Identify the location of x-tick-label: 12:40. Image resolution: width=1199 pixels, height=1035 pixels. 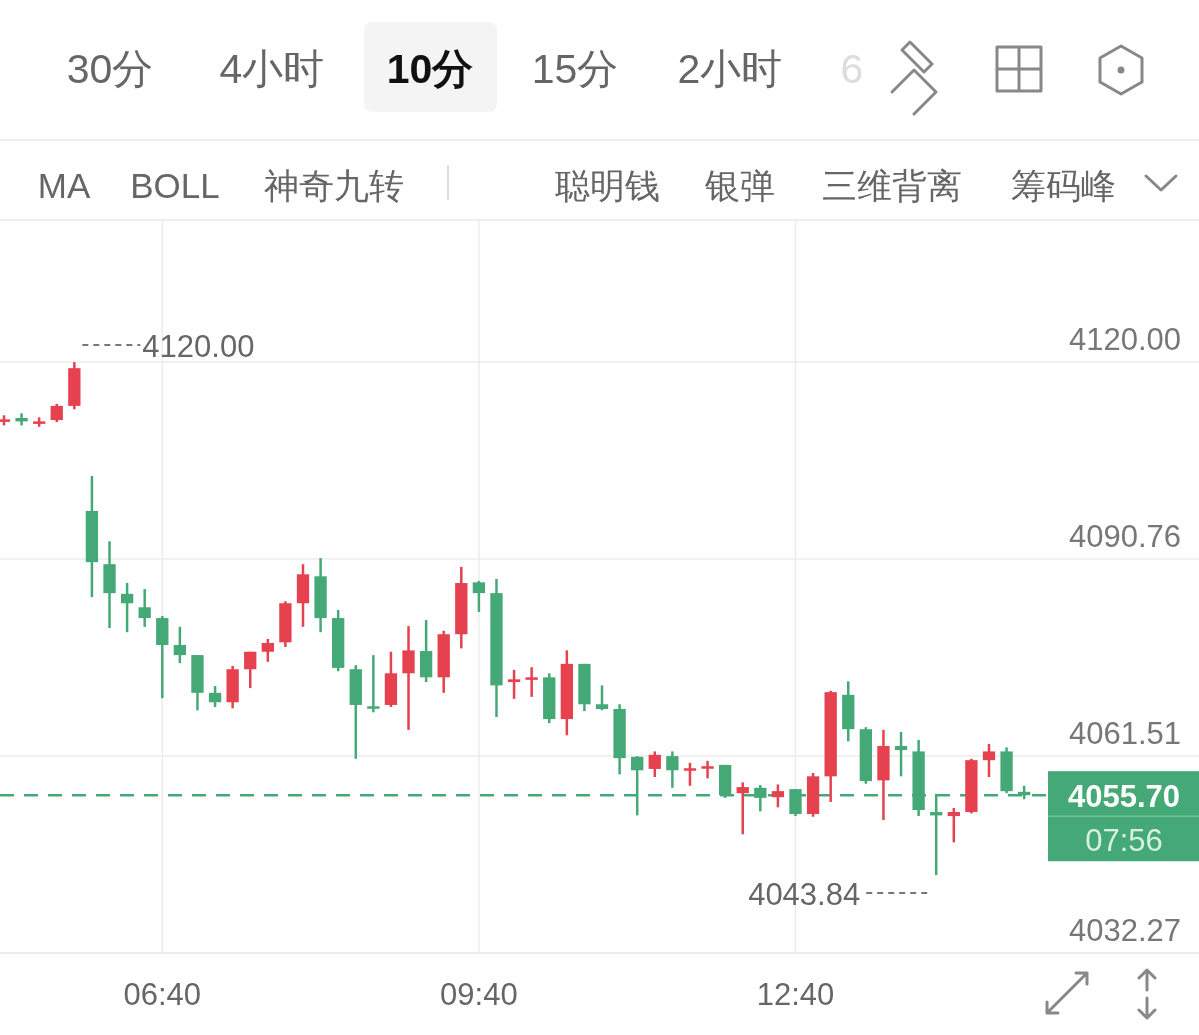
(795, 994).